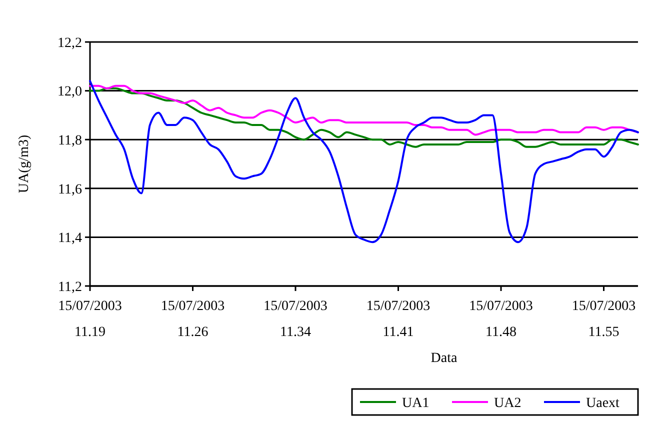 Image resolution: width=666 pixels, height=427 pixels. What do you see at coordinates (70, 43) in the screenshot?
I see `y-tick-label: 12,2` at bounding box center [70, 43].